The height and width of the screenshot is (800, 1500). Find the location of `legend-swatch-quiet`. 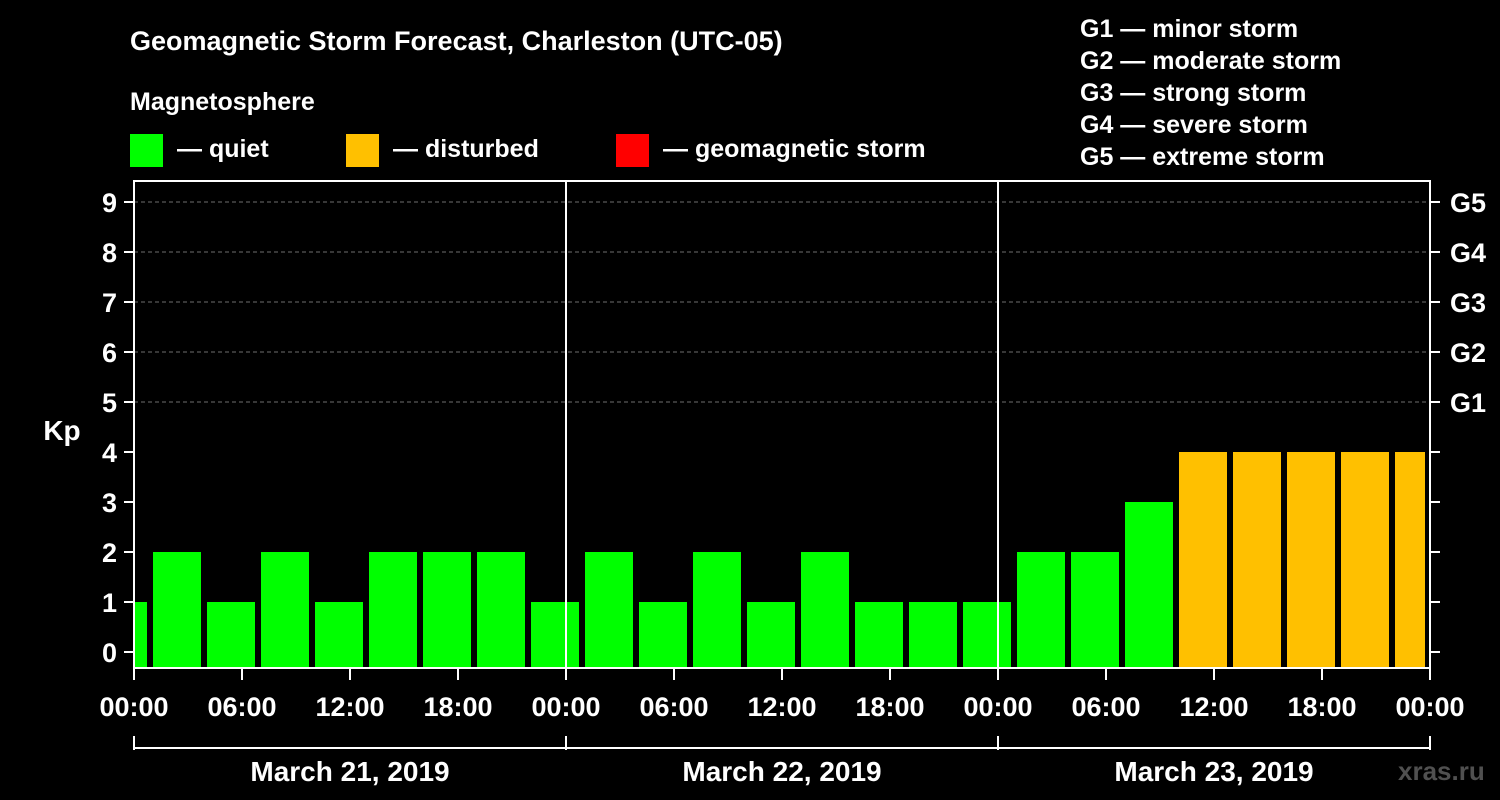

legend-swatch-quiet is located at coordinates (146, 150).